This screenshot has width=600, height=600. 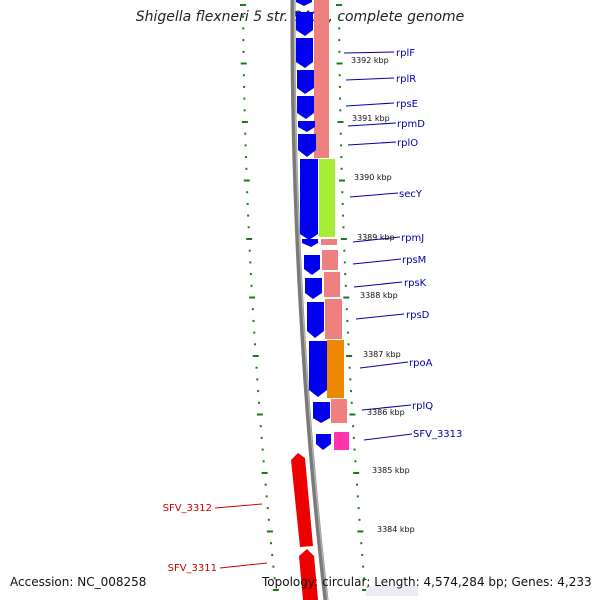 What do you see at coordinates (406, 79) in the screenshot?
I see `gene-label-rplR: rplR` at bounding box center [406, 79].